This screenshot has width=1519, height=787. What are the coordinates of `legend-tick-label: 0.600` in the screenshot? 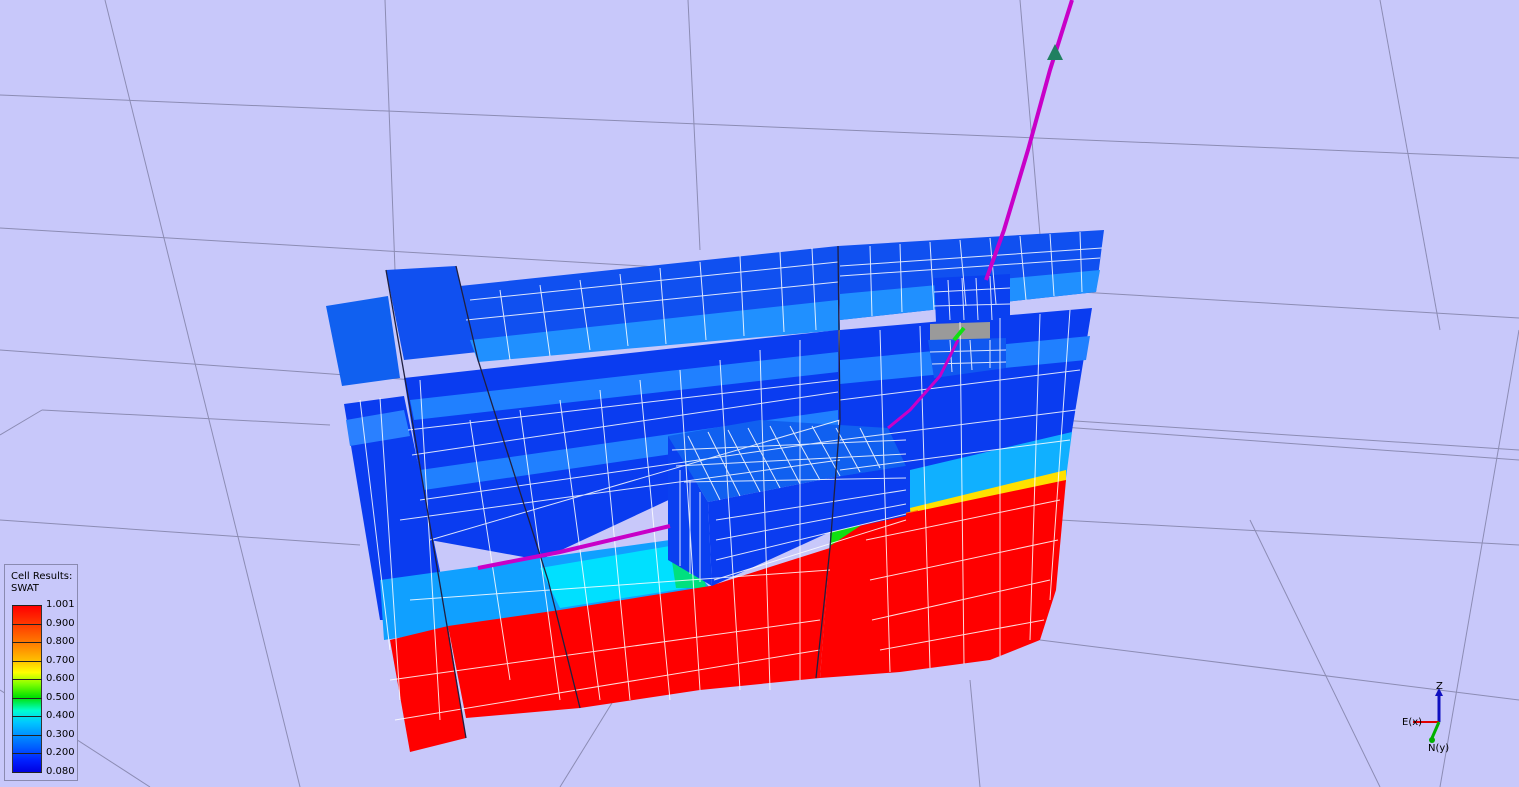 It's located at (60, 679).